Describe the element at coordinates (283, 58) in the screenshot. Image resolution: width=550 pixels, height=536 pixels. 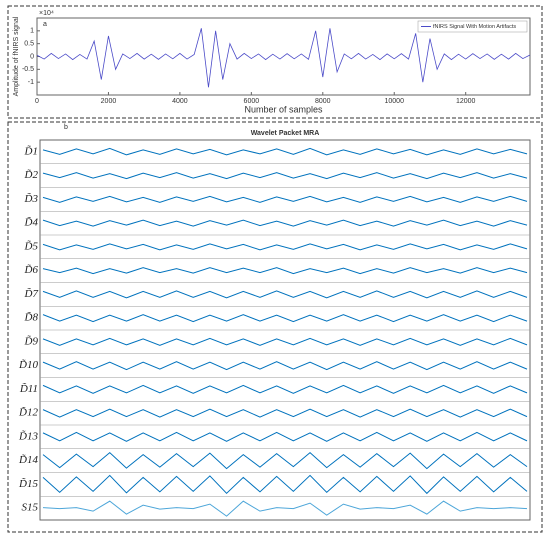
I see `signal-line` at that location.